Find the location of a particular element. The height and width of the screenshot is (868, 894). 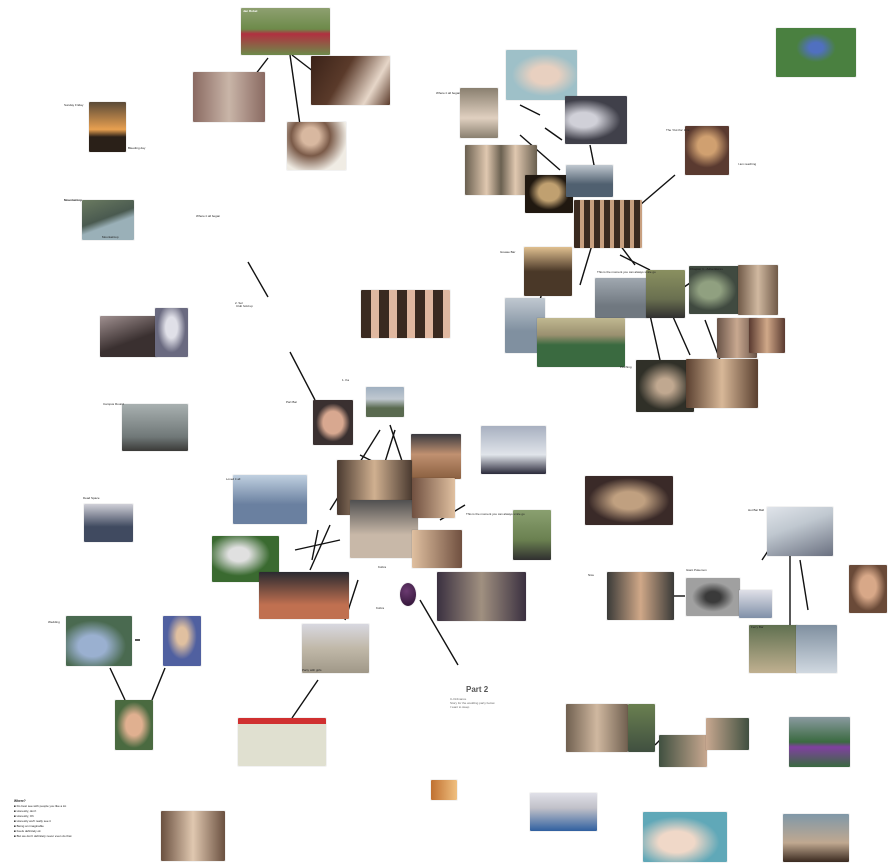

part2-sub1: C-Ordnance is located at coordinates (458, 699).